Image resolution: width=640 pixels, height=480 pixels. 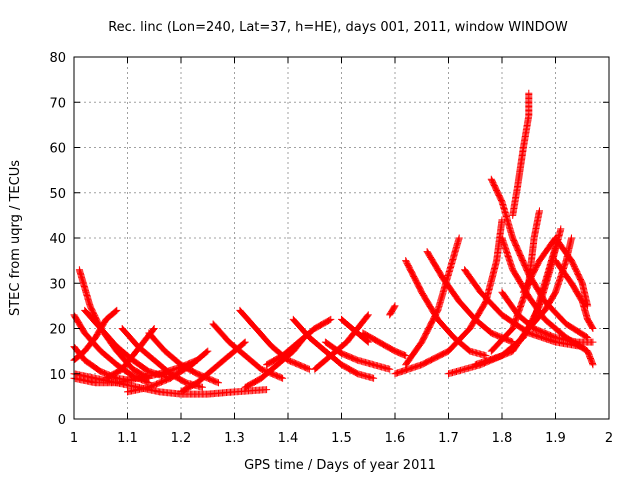 I want to click on x-tick-label: 1.1, so click(x=127, y=438).